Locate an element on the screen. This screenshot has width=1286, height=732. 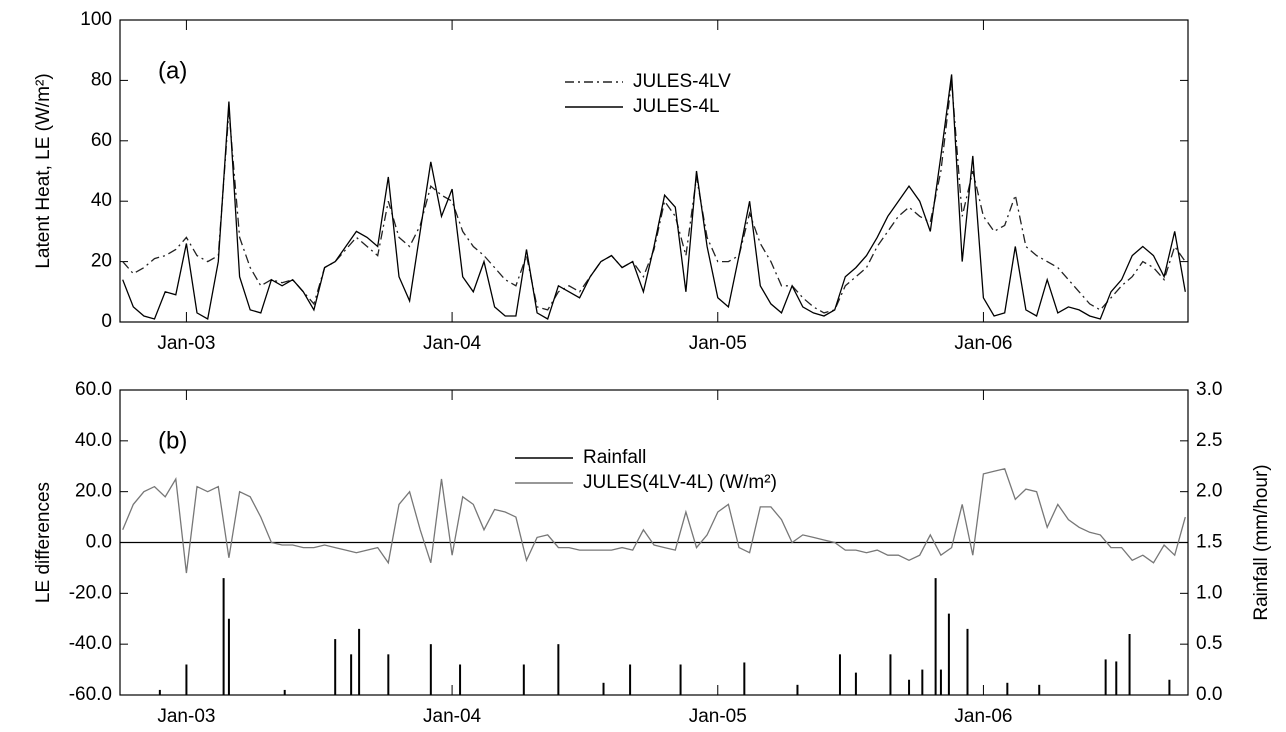
series-line is located at coordinates (654, 521).